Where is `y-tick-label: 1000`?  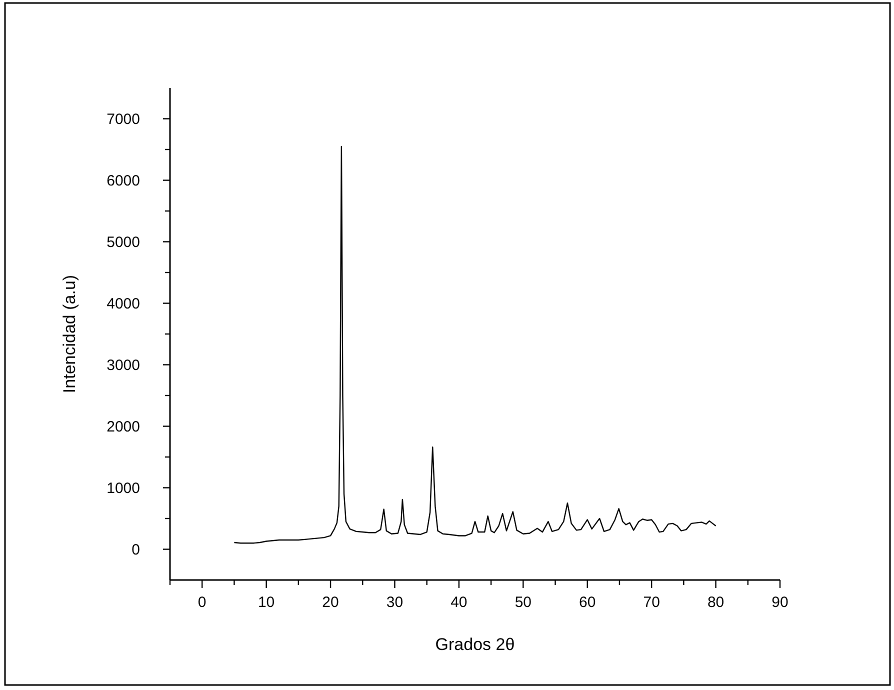
y-tick-label: 1000 is located at coordinates (123, 488).